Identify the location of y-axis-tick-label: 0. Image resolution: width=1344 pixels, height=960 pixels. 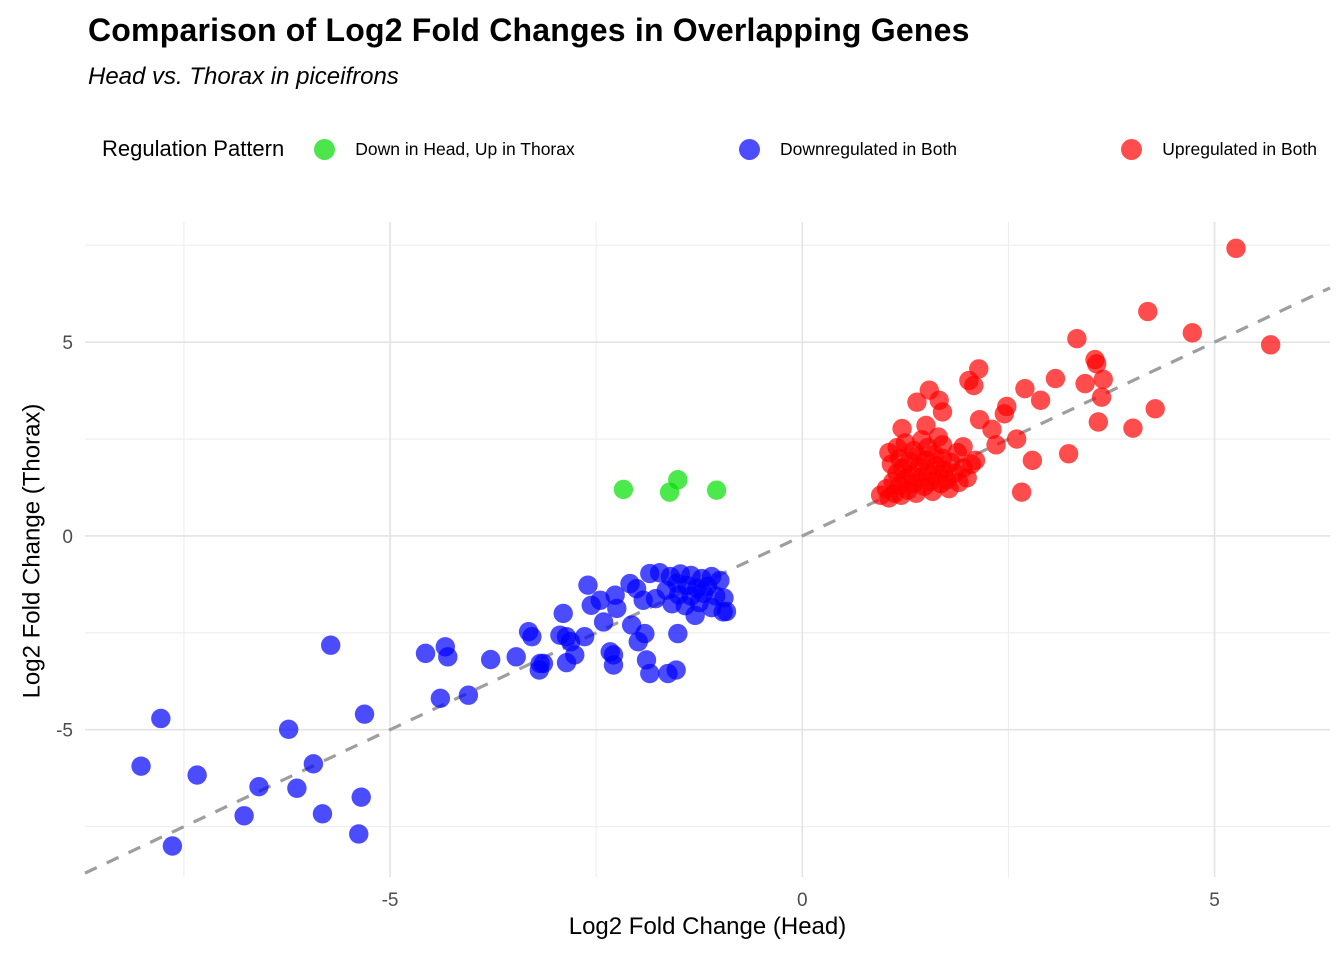
(67, 537).